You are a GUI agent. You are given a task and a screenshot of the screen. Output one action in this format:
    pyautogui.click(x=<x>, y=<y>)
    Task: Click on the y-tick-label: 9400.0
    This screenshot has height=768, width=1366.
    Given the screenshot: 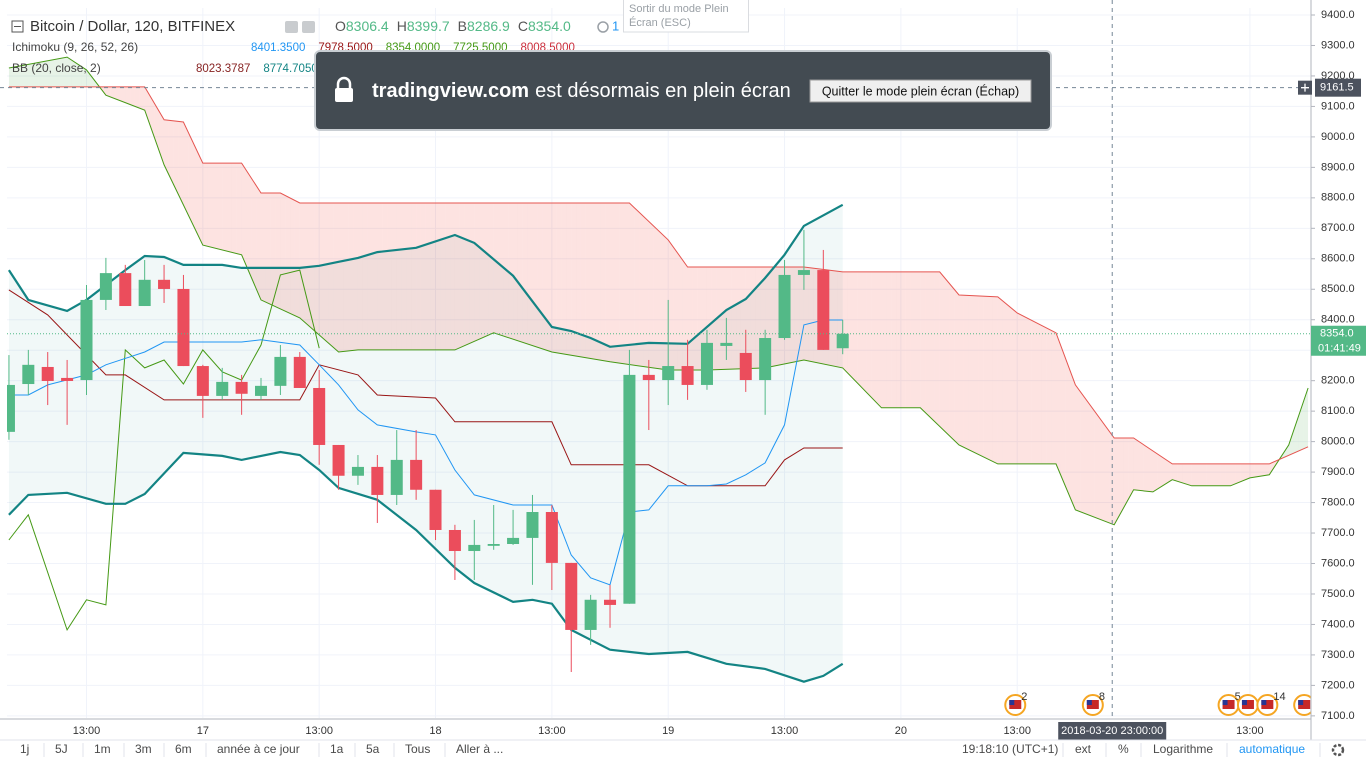 What is the action you would take?
    pyautogui.click(x=1338, y=15)
    